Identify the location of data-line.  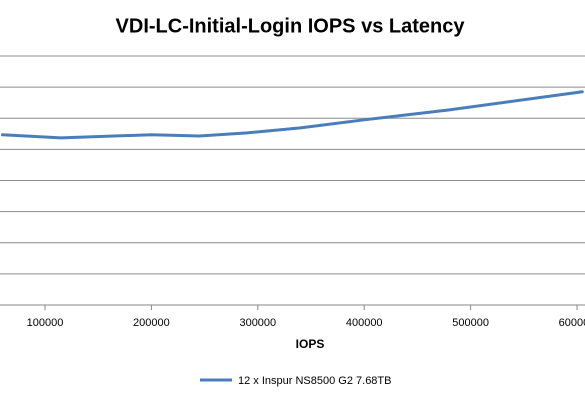
(292, 115).